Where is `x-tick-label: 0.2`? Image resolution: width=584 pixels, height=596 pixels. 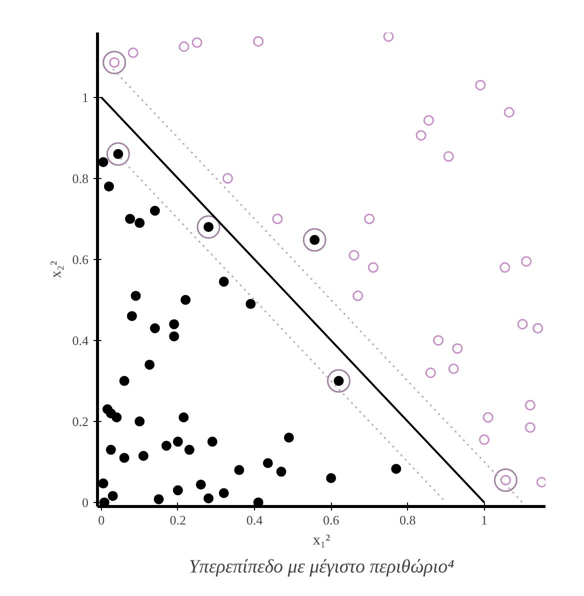 x-tick-label: 0.2 is located at coordinates (178, 520).